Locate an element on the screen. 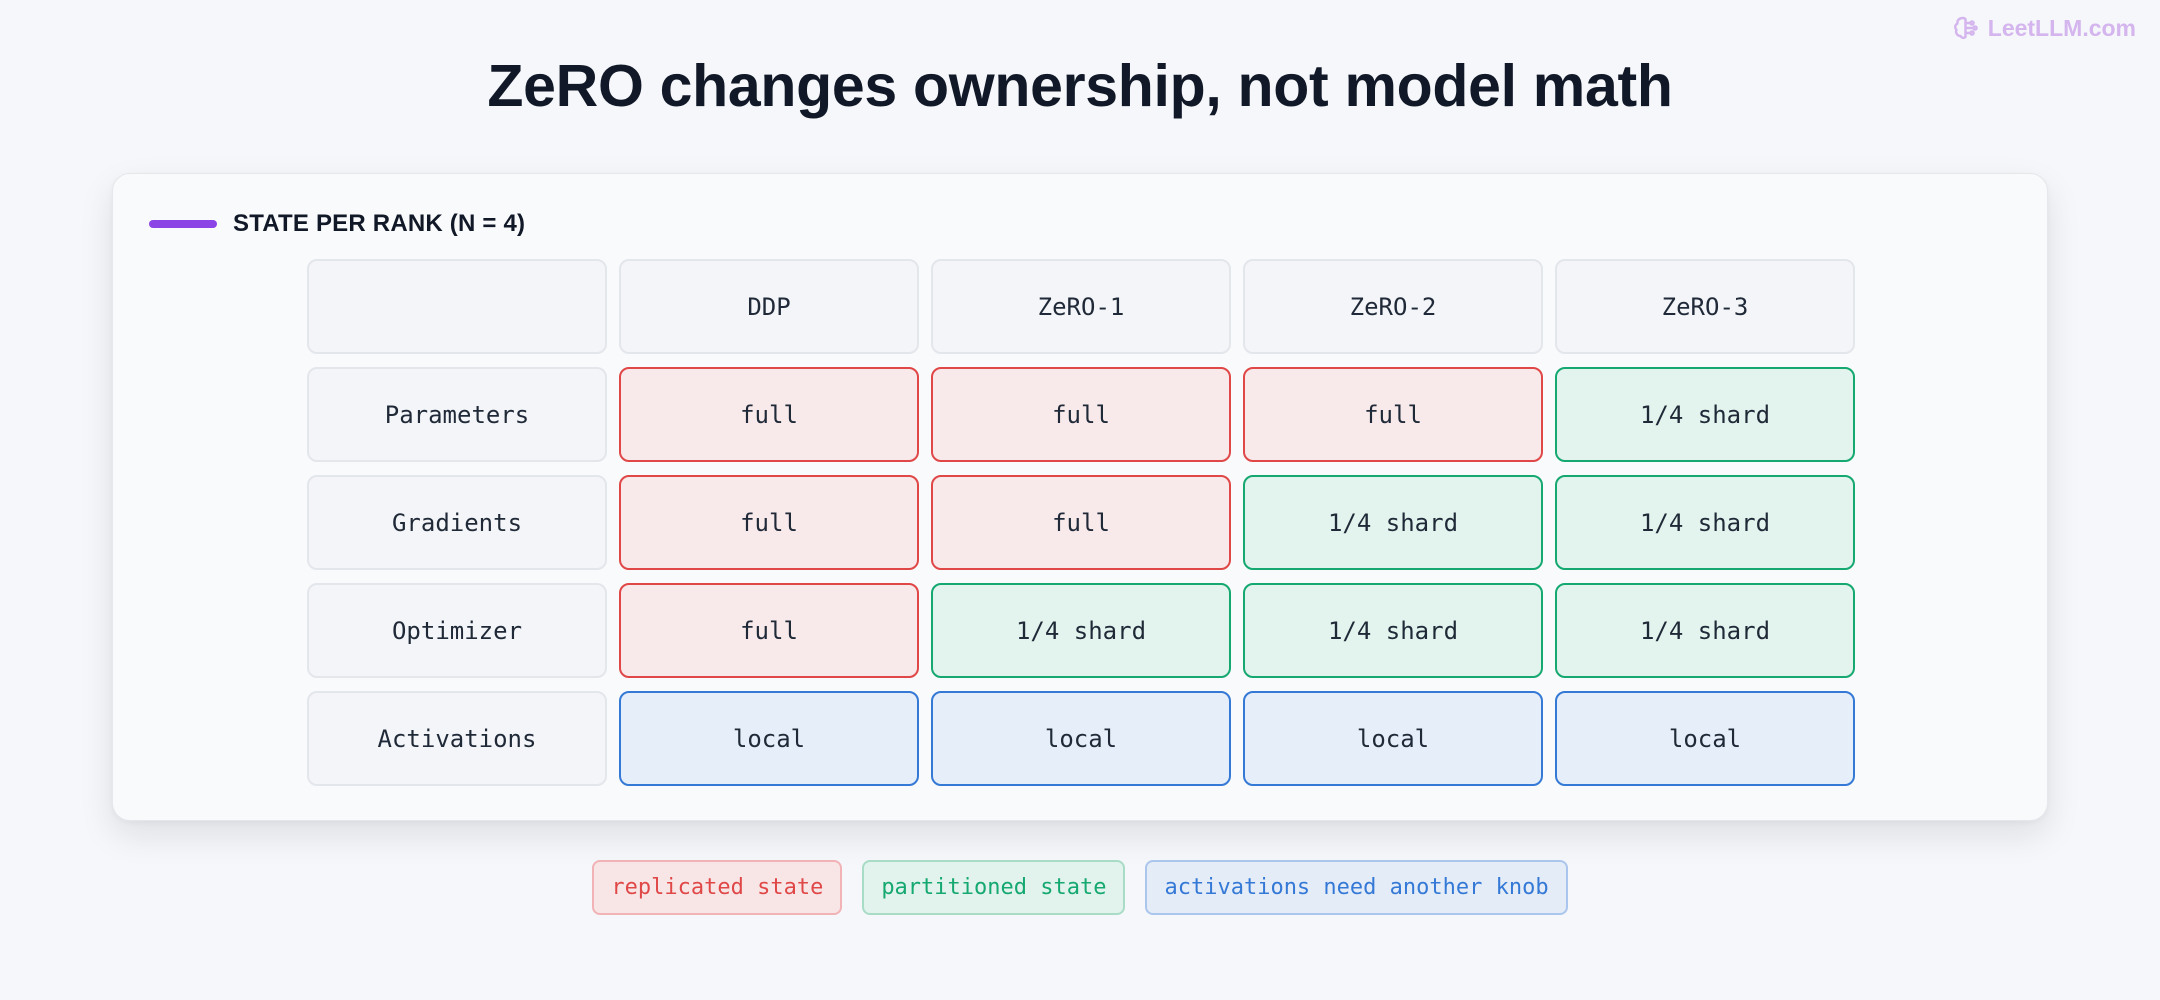  page-title: ZeRO changes ownership, not model math is located at coordinates (1080, 86).